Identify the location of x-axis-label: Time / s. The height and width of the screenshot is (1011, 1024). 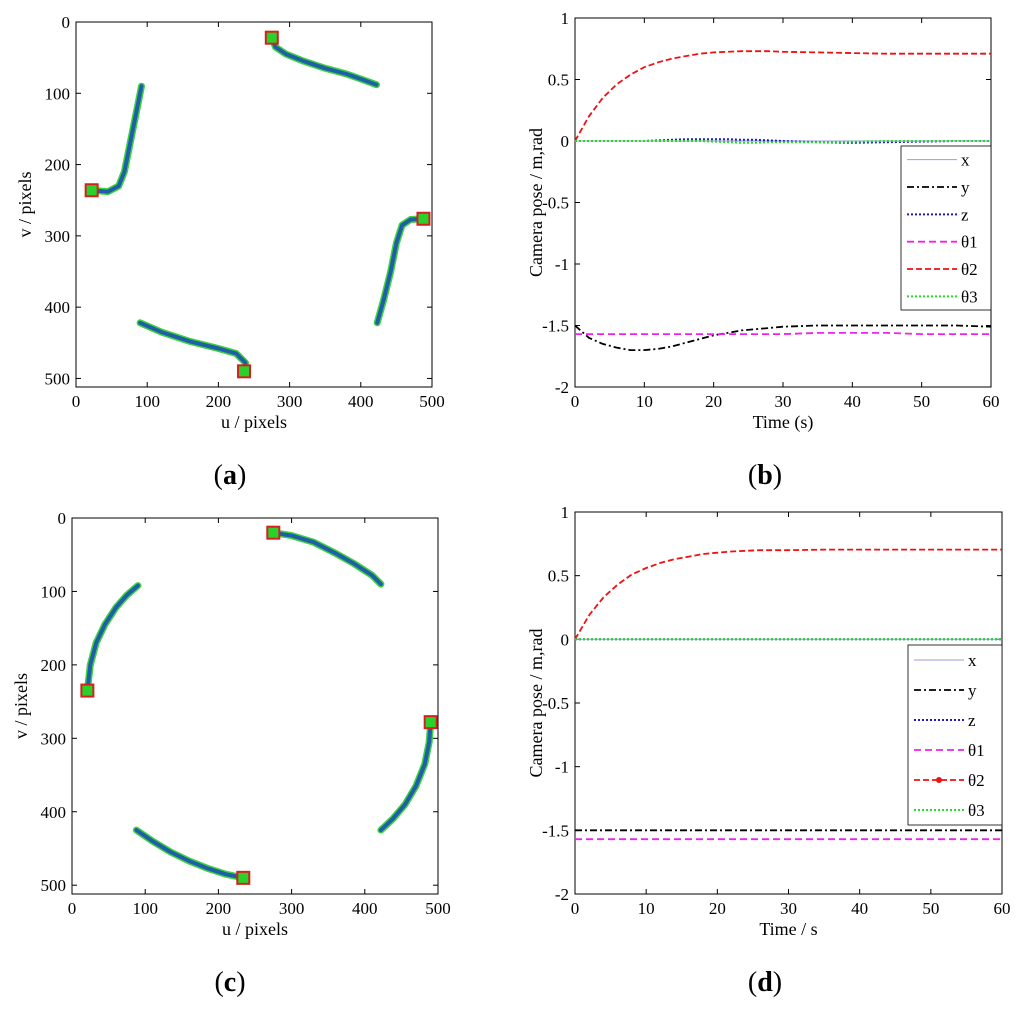
(788, 929).